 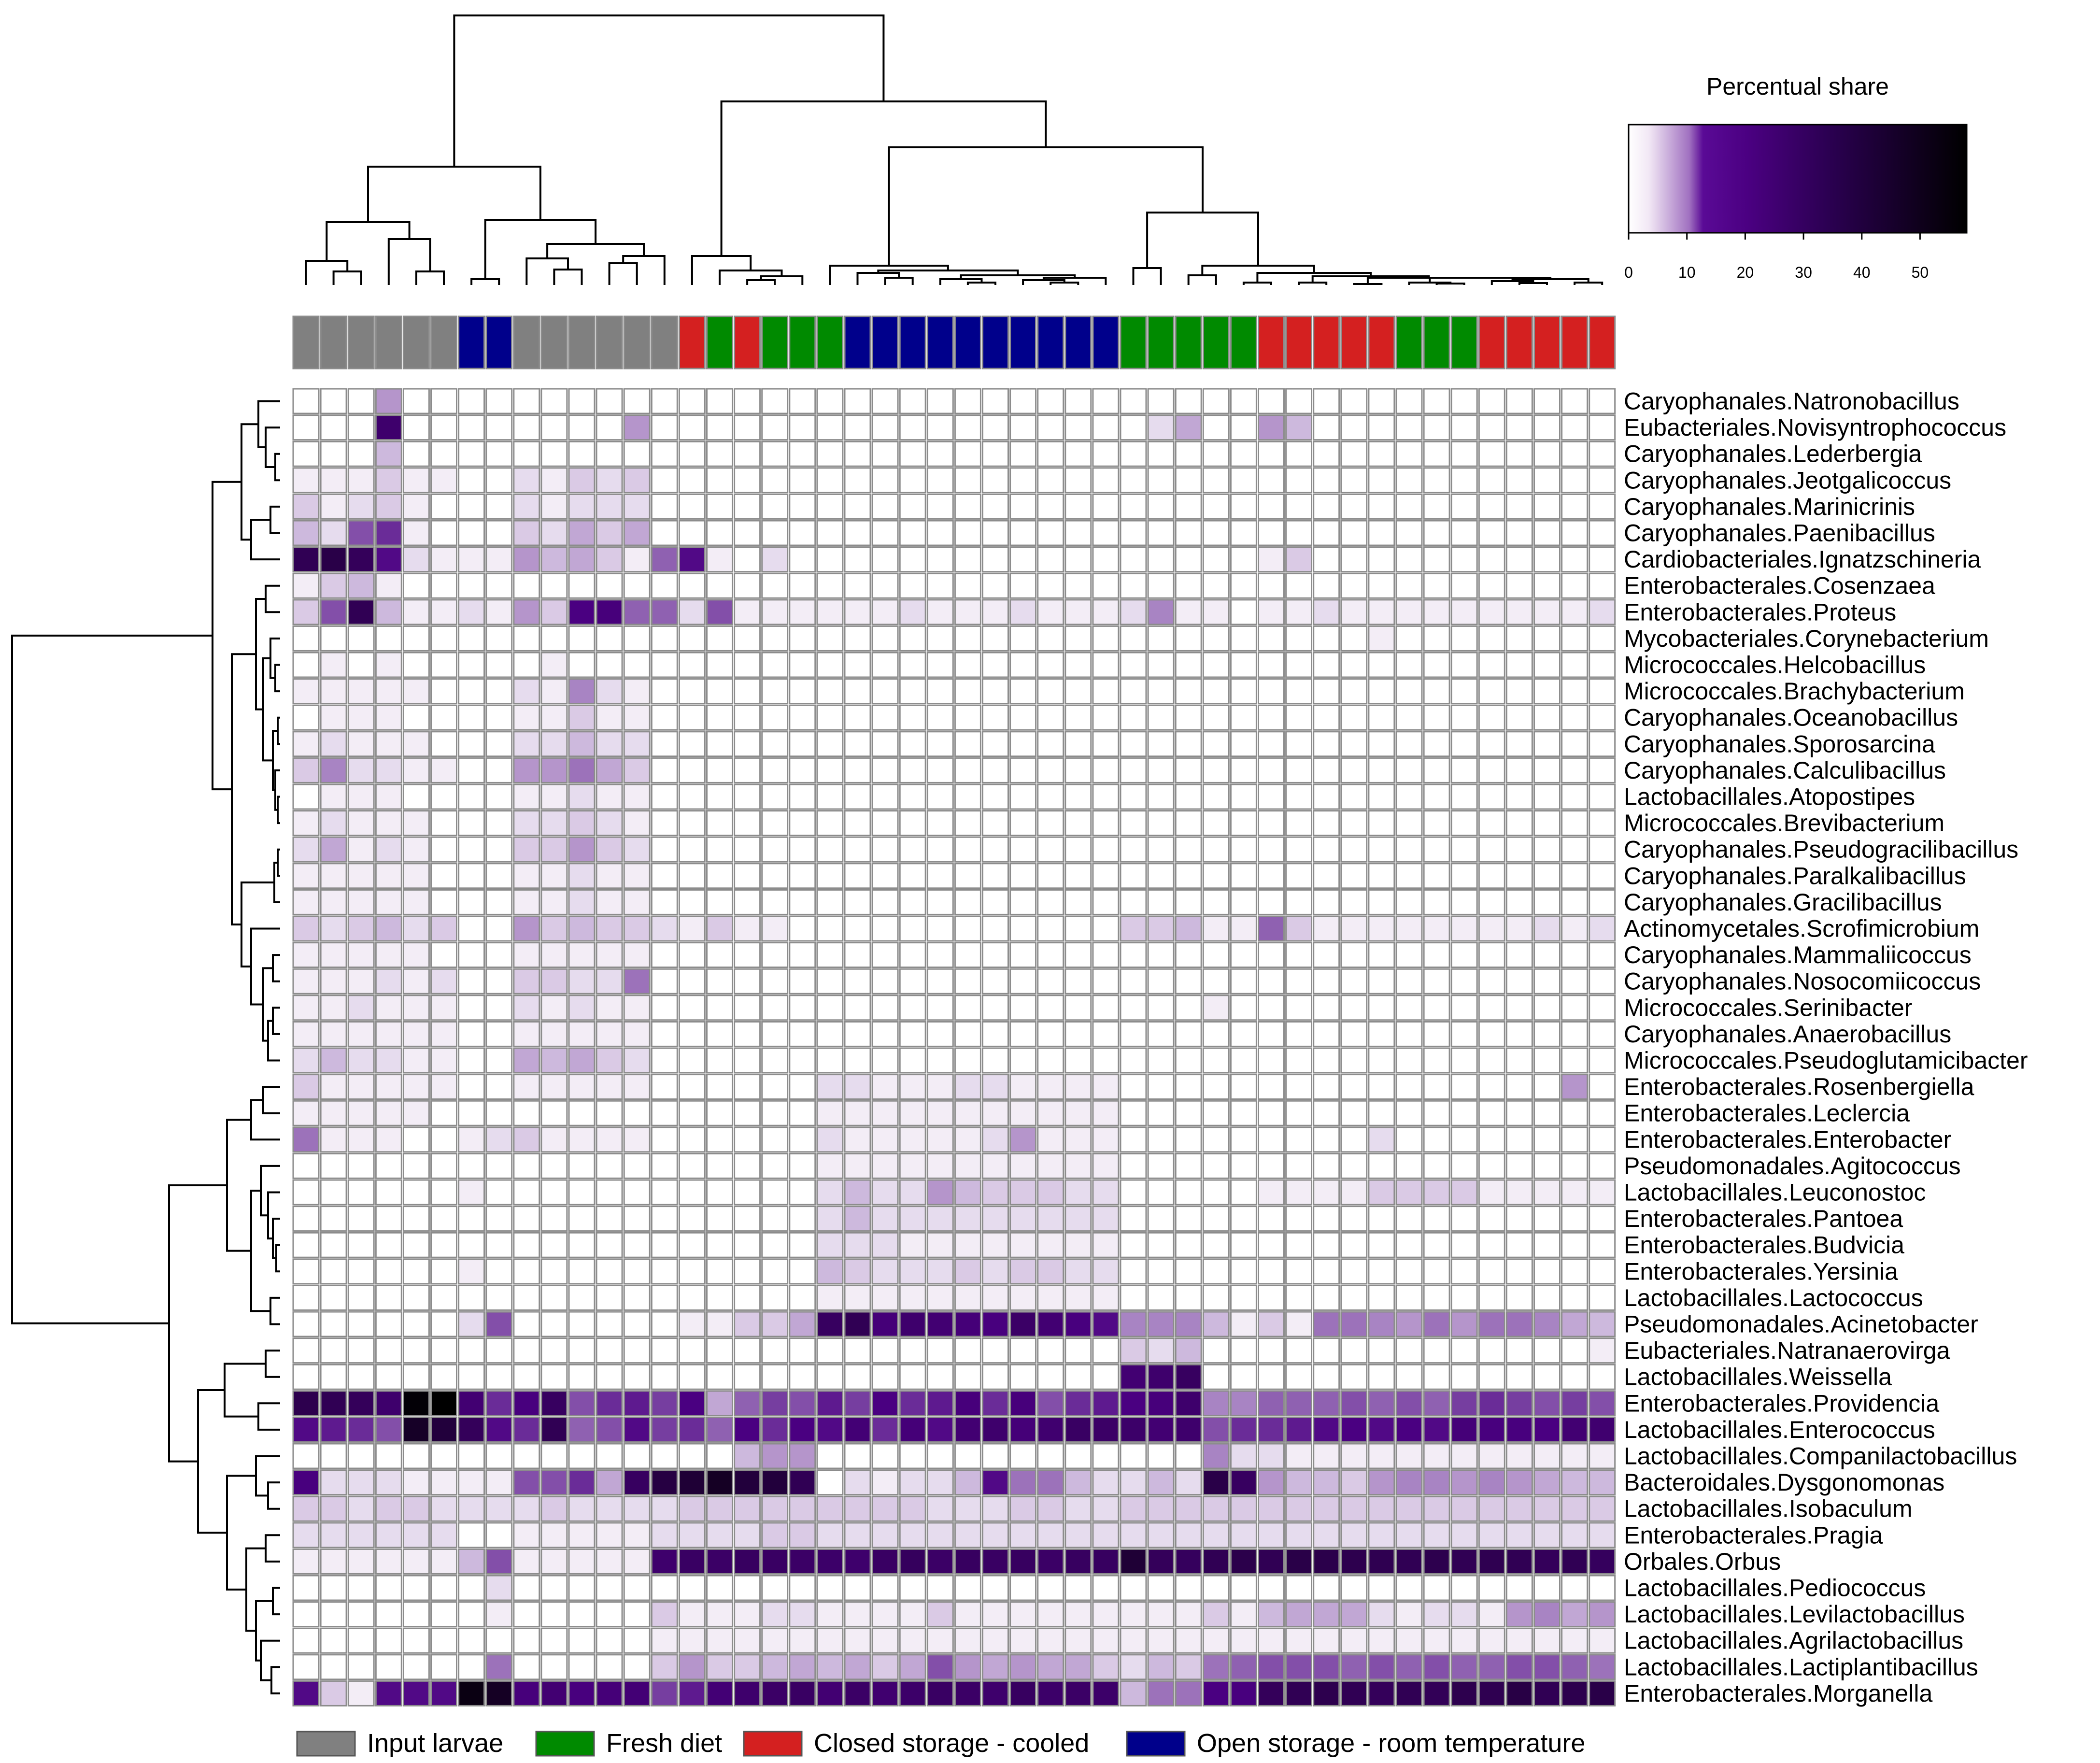 What do you see at coordinates (1806, 639) in the screenshot?
I see `row-label: Mycobacteriales.Corynebacterium` at bounding box center [1806, 639].